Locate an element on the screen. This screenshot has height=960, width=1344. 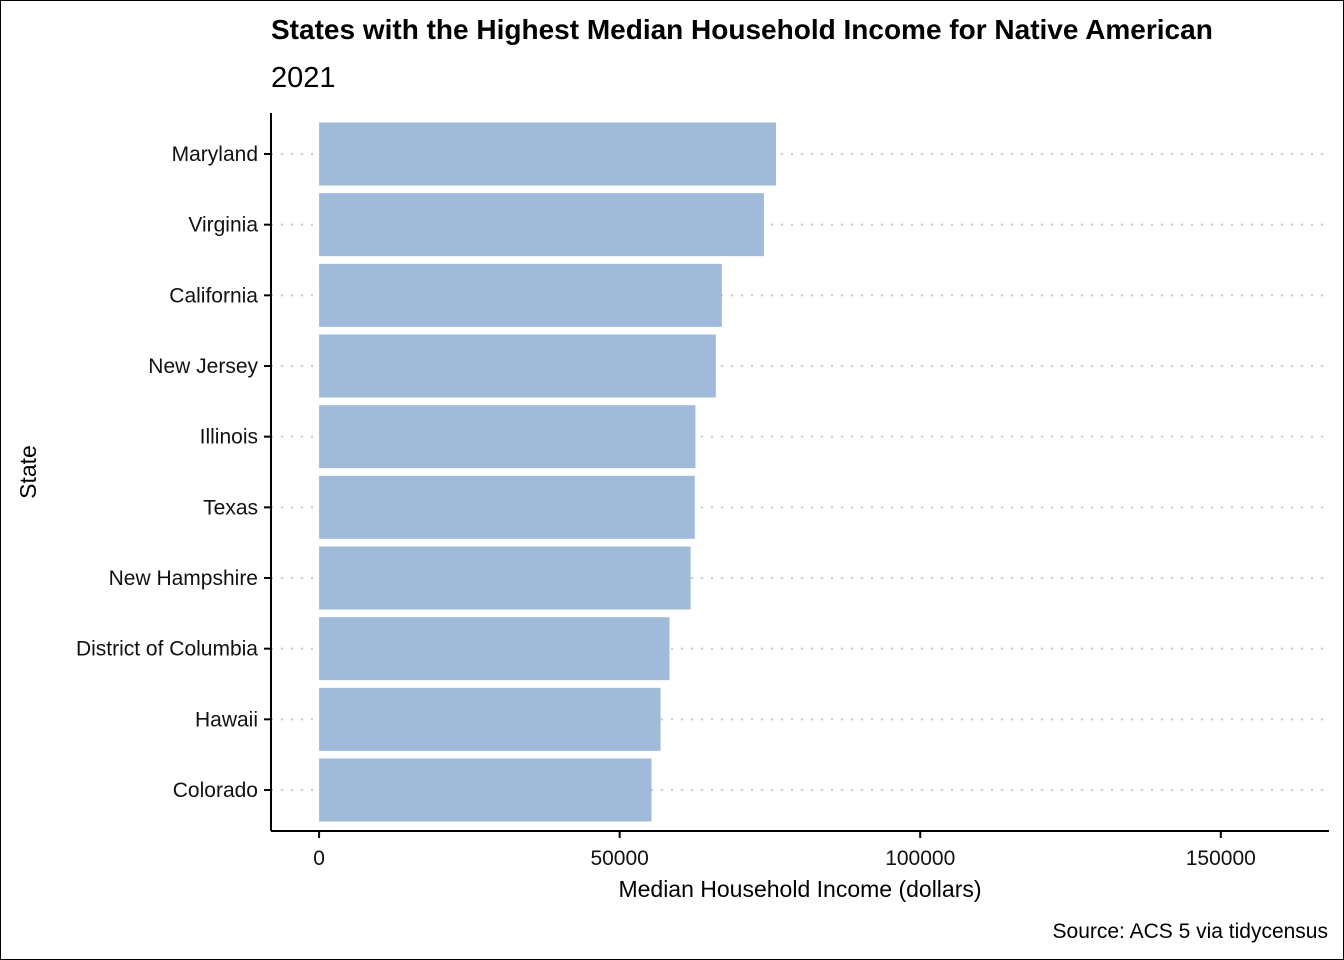
y-tick-label: New Hampshire is located at coordinates (183, 578).